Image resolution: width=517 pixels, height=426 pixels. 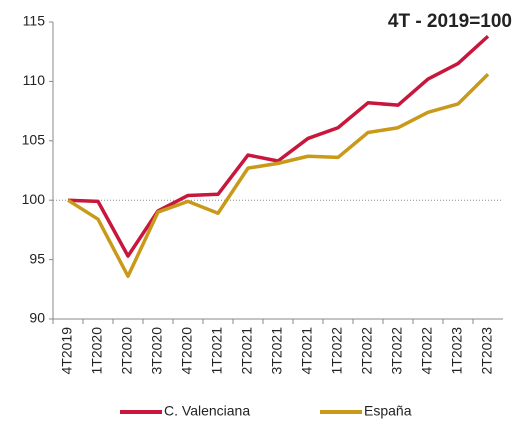 What do you see at coordinates (37, 258) in the screenshot?
I see `y-tick-label: 95` at bounding box center [37, 258].